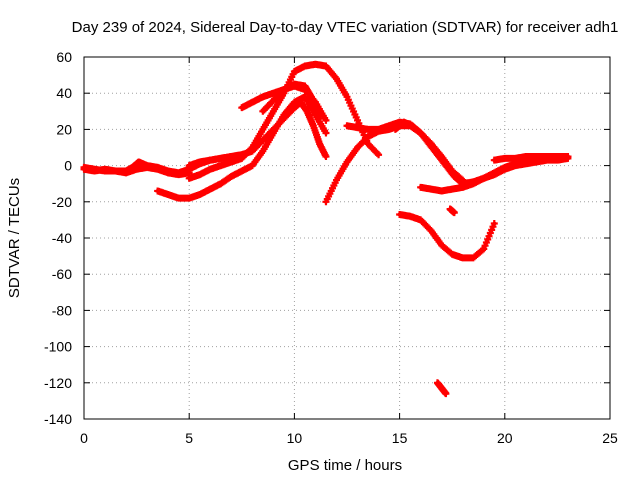  I want to click on x-tick-label: 5, so click(189, 438).